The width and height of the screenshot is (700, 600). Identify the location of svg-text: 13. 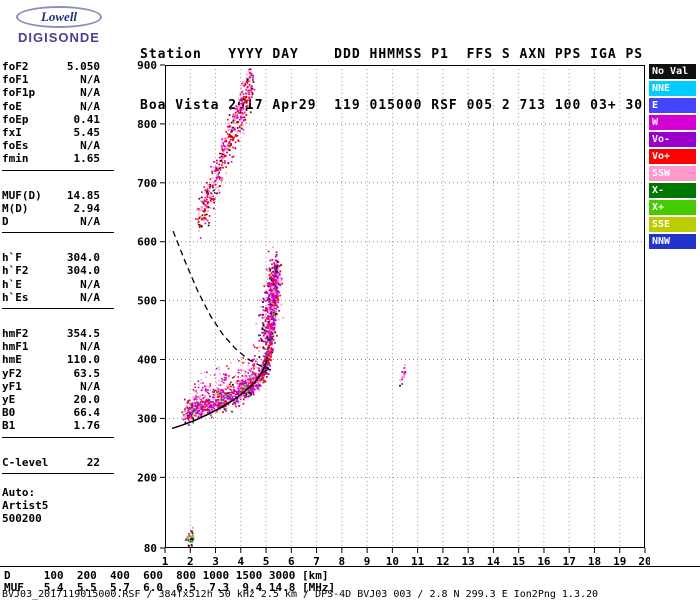
(468, 561).